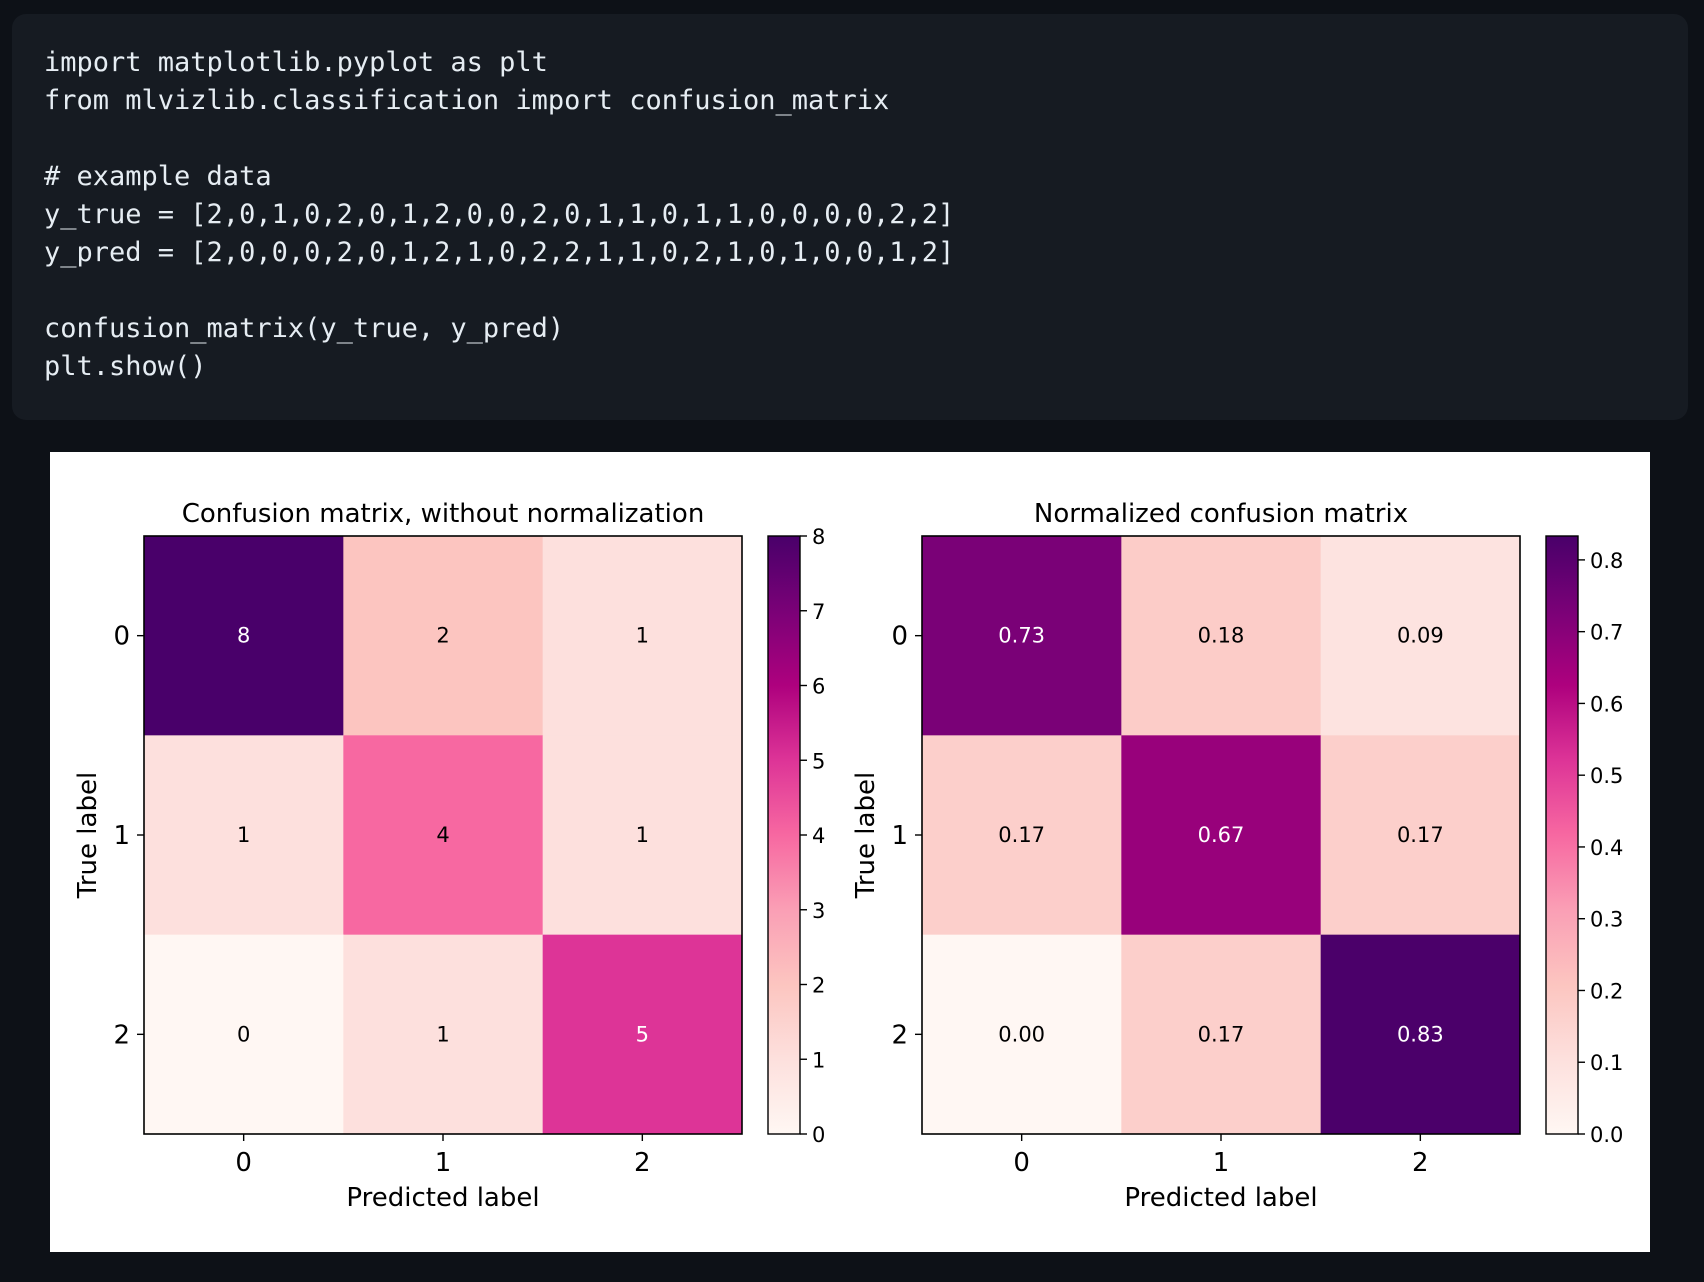  I want to click on cell-value-label: 2, so click(442, 636).